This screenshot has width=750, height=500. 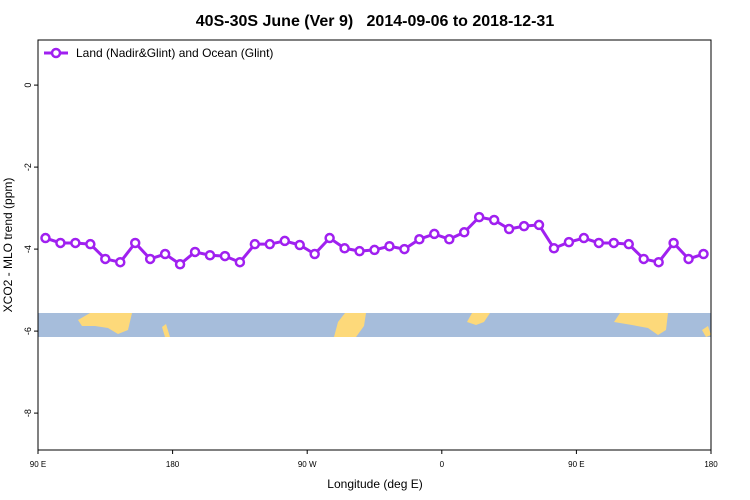 I want to click on legend: Land (Nadir&Glint) and Ocean (Glint), so click(x=158, y=53).